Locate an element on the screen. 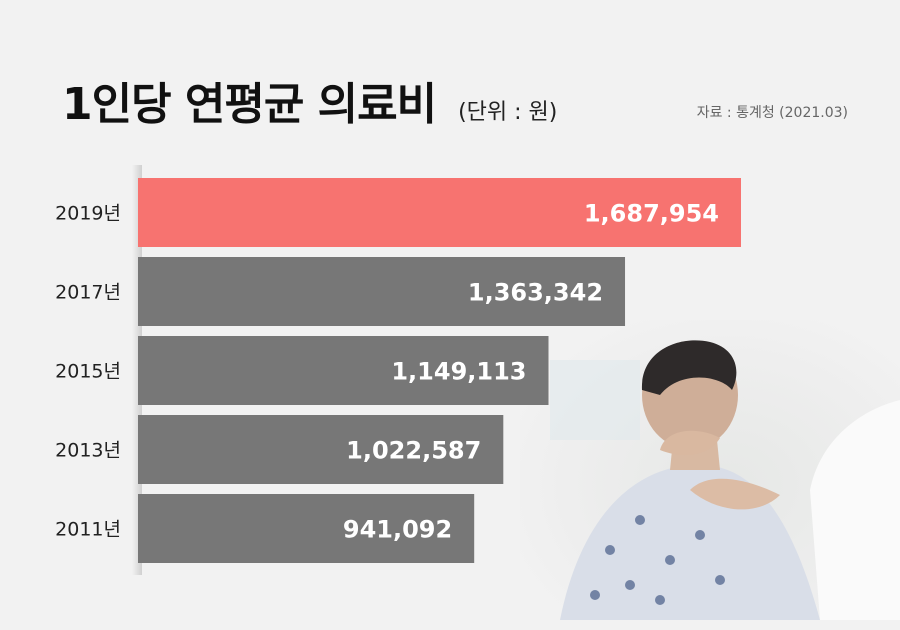  category-label-0: 2019년 is located at coordinates (88, 214).